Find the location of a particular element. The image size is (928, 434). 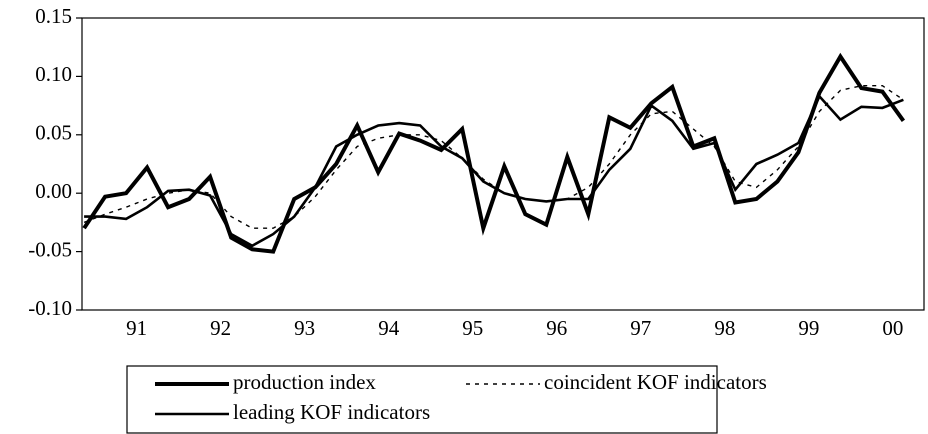

x-tick-label: 91 is located at coordinates (136, 328).